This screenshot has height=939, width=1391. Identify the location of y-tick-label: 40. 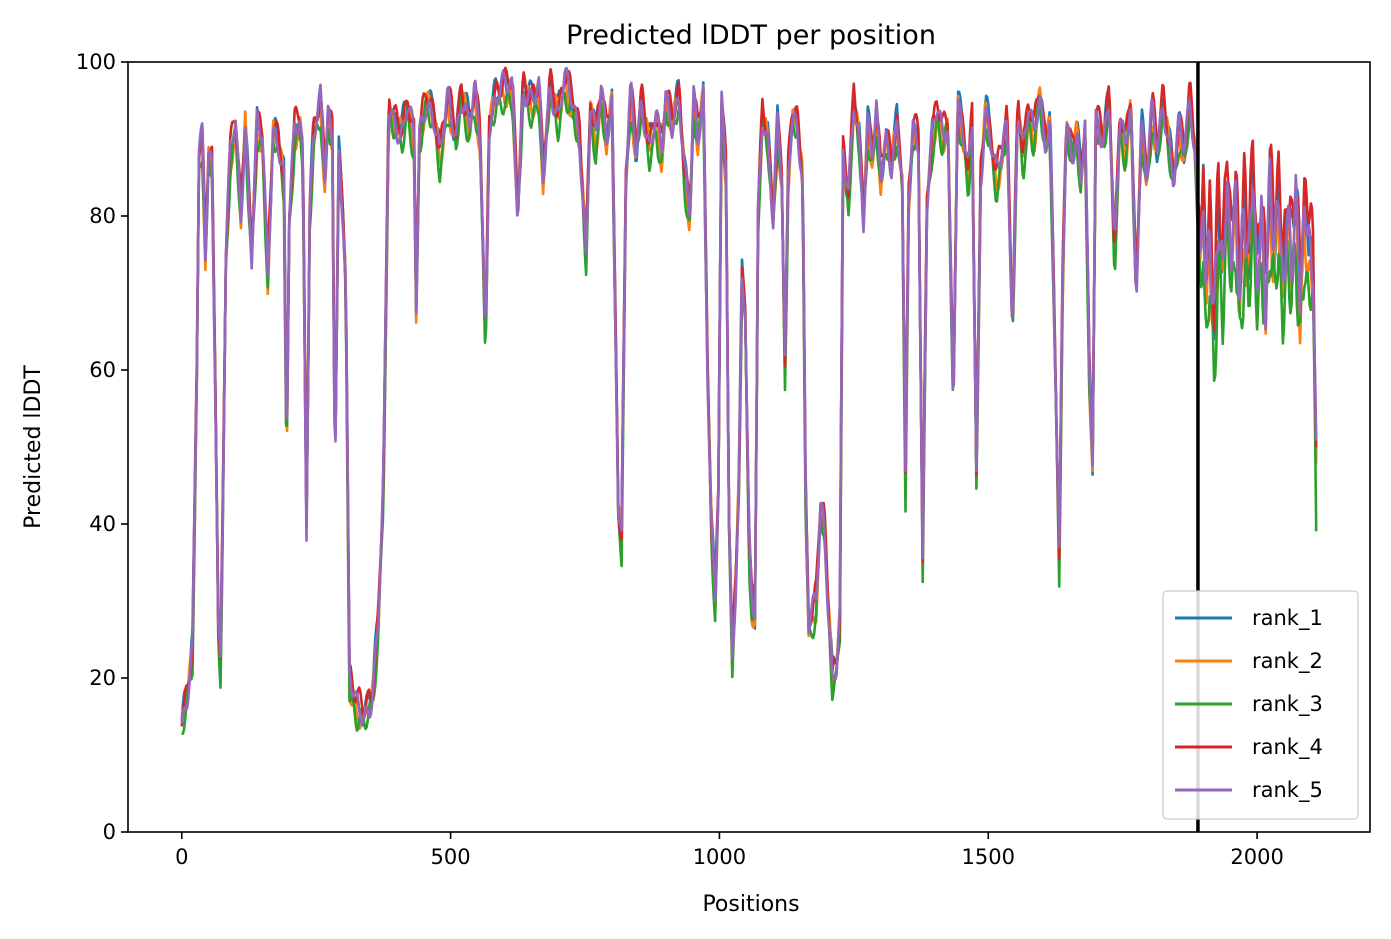
(102, 524).